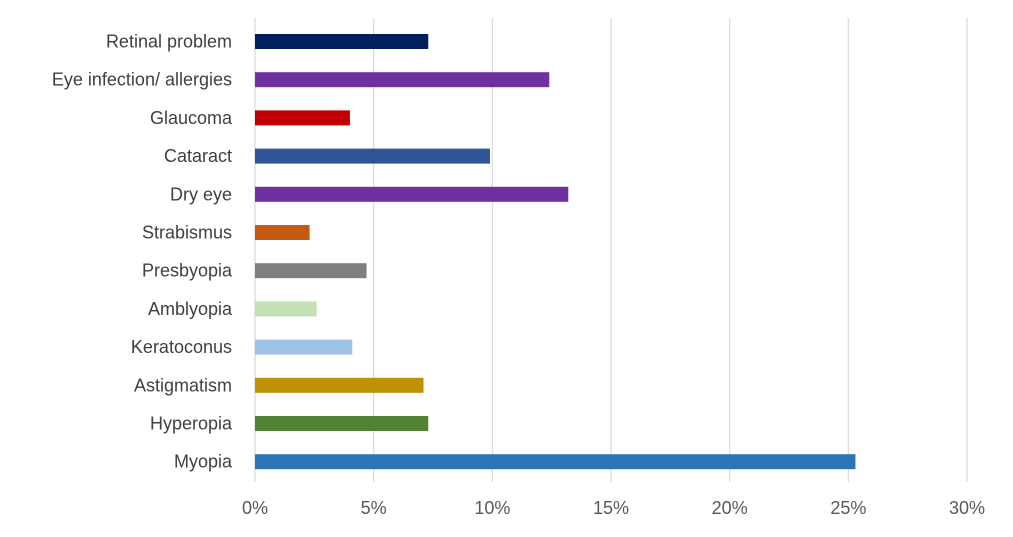 The image size is (1013, 537). I want to click on category-label: Glaucoma, so click(191, 118).